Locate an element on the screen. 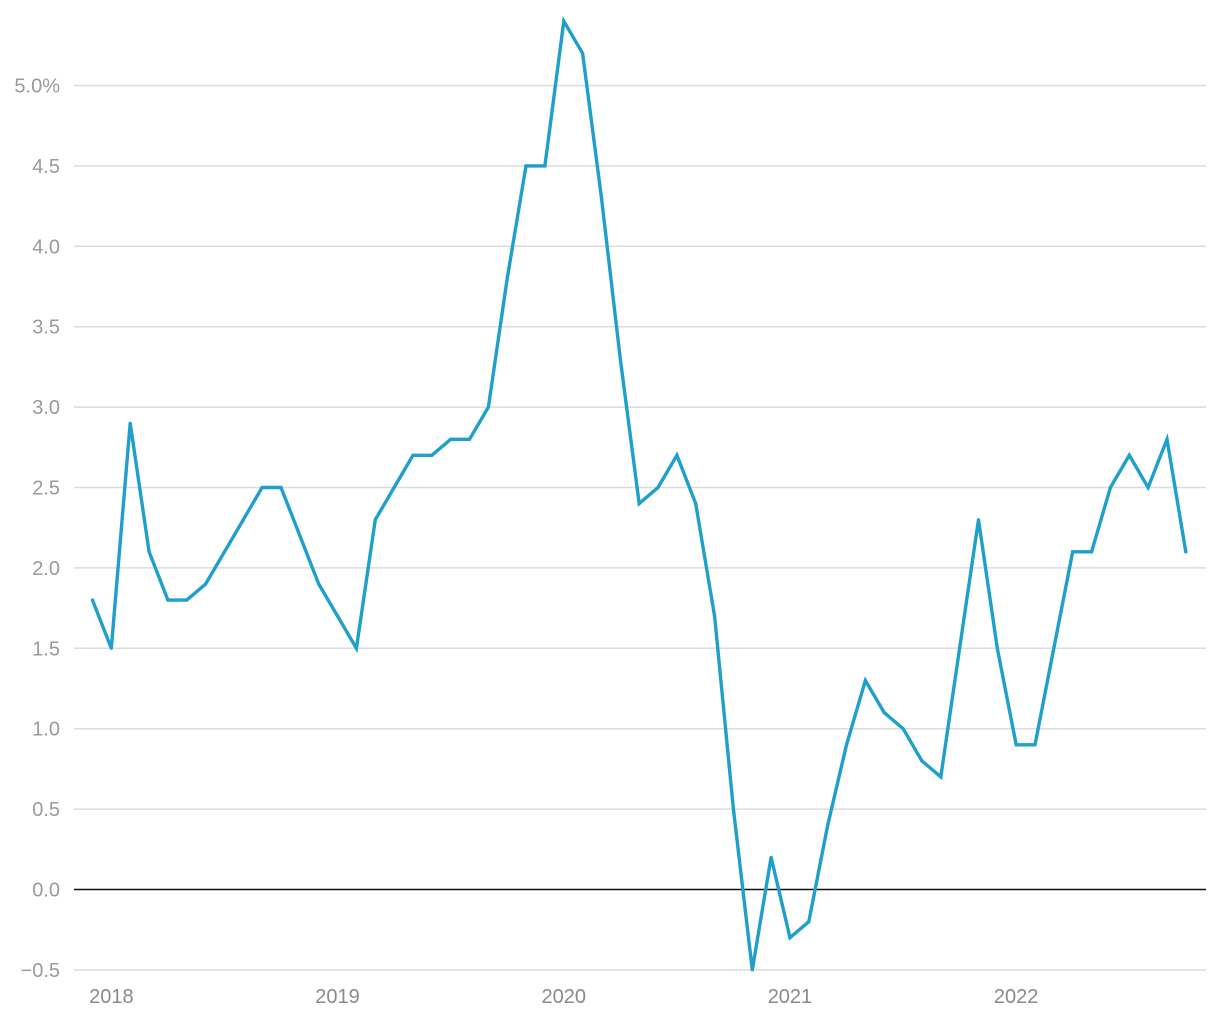 The width and height of the screenshot is (1220, 1020). y-tick-label: 1.5 is located at coordinates (46, 649).